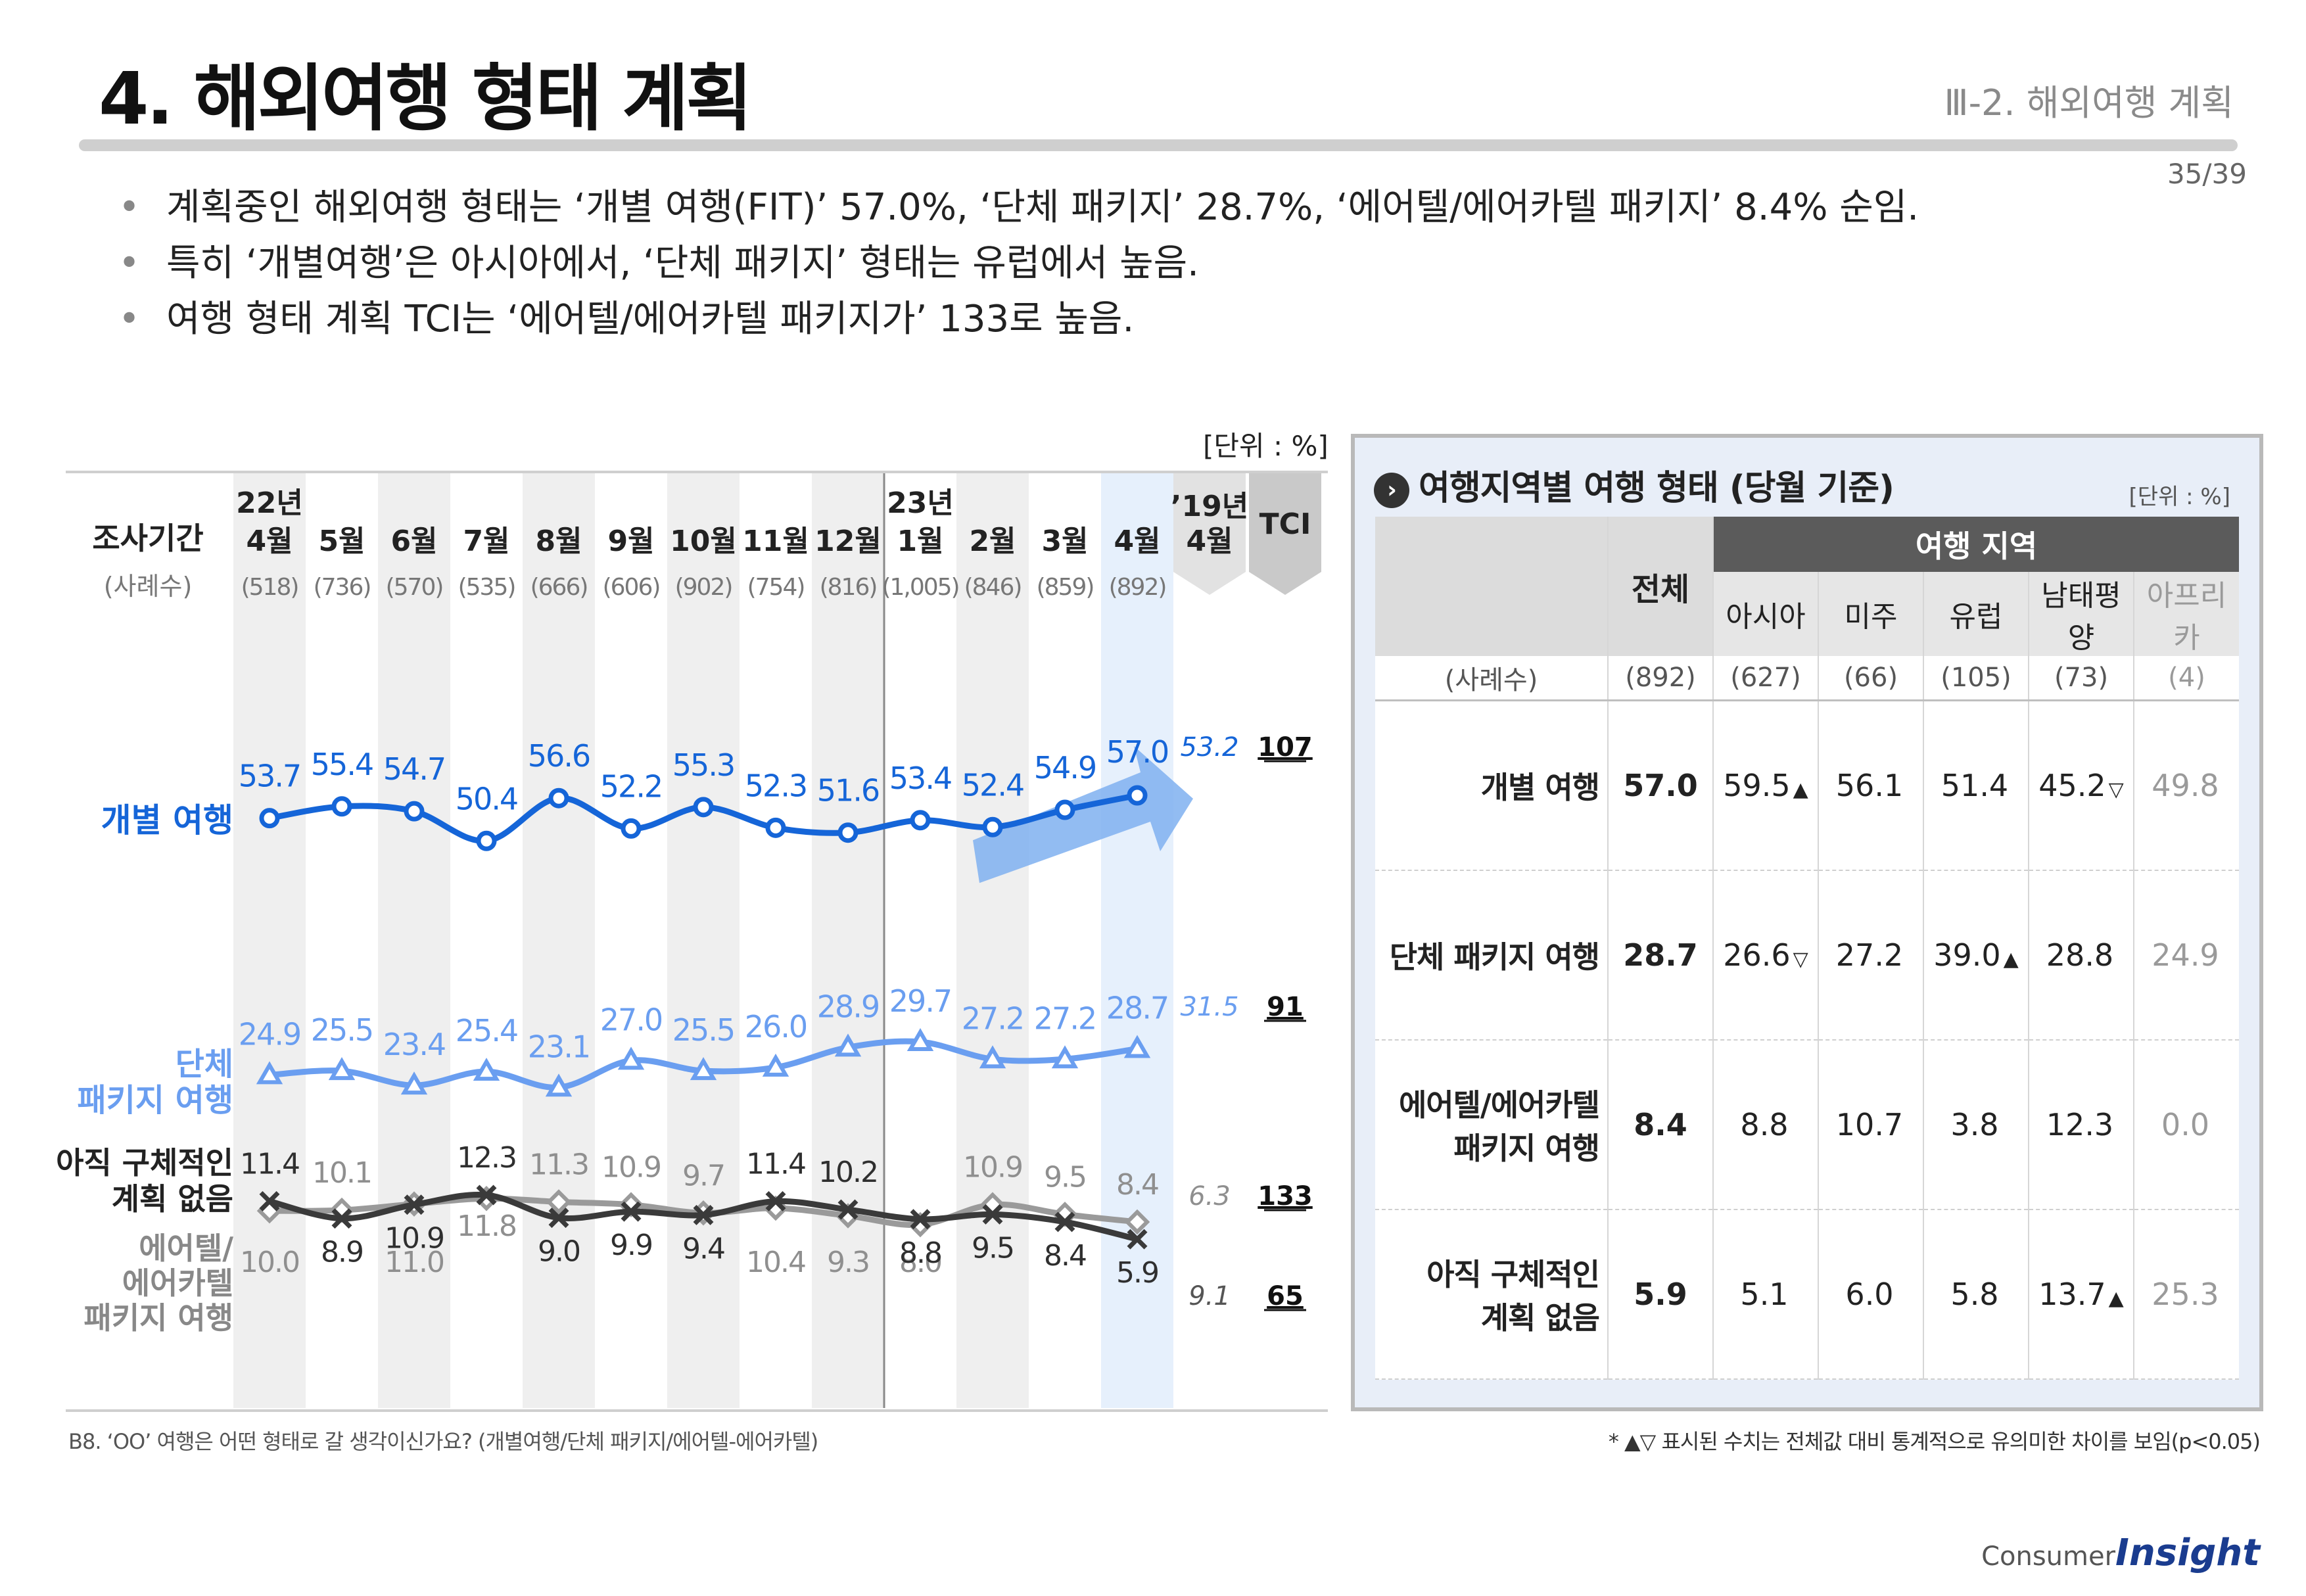 The height and width of the screenshot is (1596, 2306). What do you see at coordinates (269, 1262) in the screenshot?
I see `data-label: 10.0` at bounding box center [269, 1262].